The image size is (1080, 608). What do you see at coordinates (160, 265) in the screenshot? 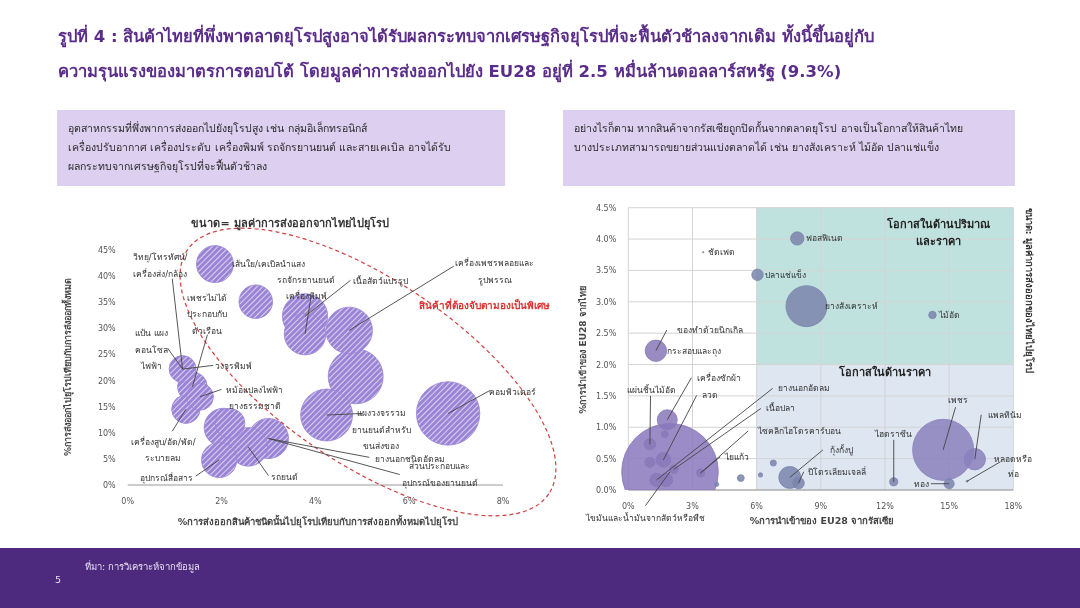
I see `annotation: วิทยุ/โทรทัศน์/ เครื่องส่ง/กล้อง` at bounding box center [160, 265].